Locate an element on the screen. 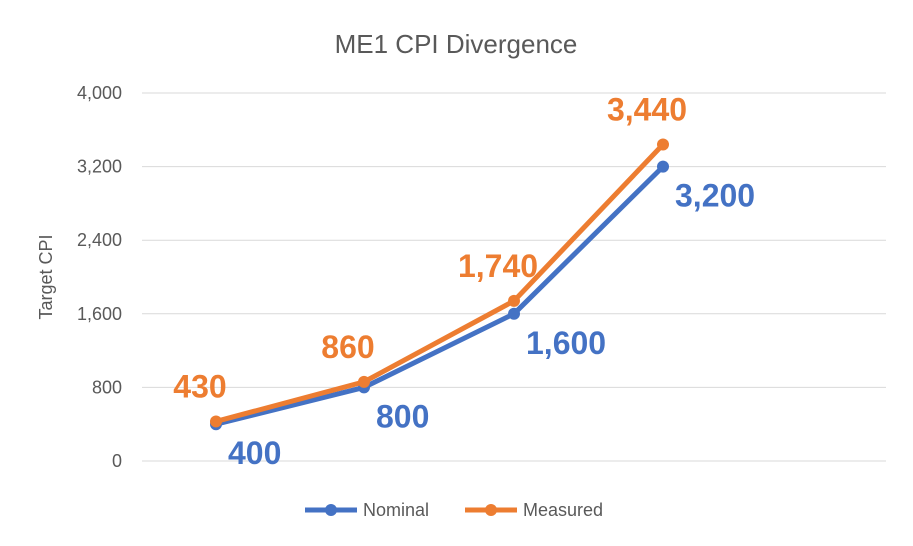  legend: Nominal Measured is located at coordinates (454, 510).